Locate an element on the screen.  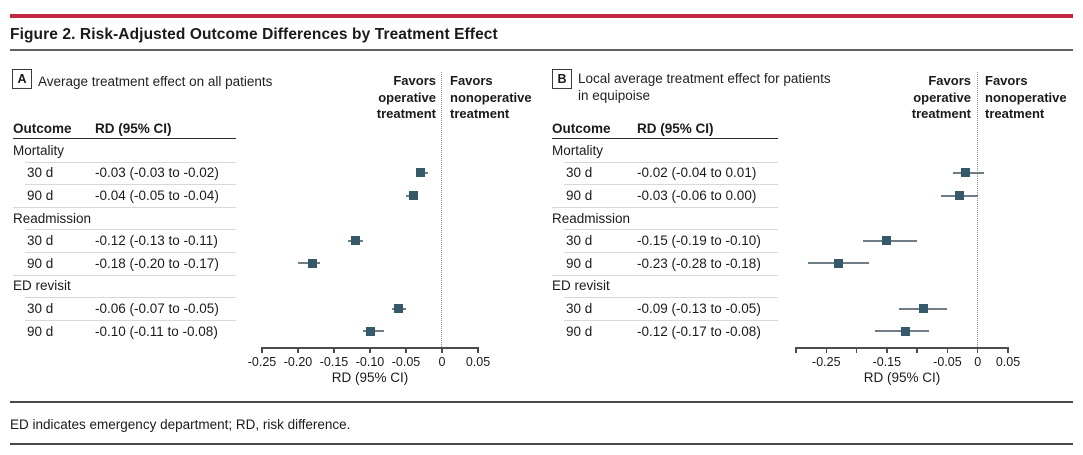
rd-ci-value: -0.10 (-0.11 to -0.08) is located at coordinates (156, 331).